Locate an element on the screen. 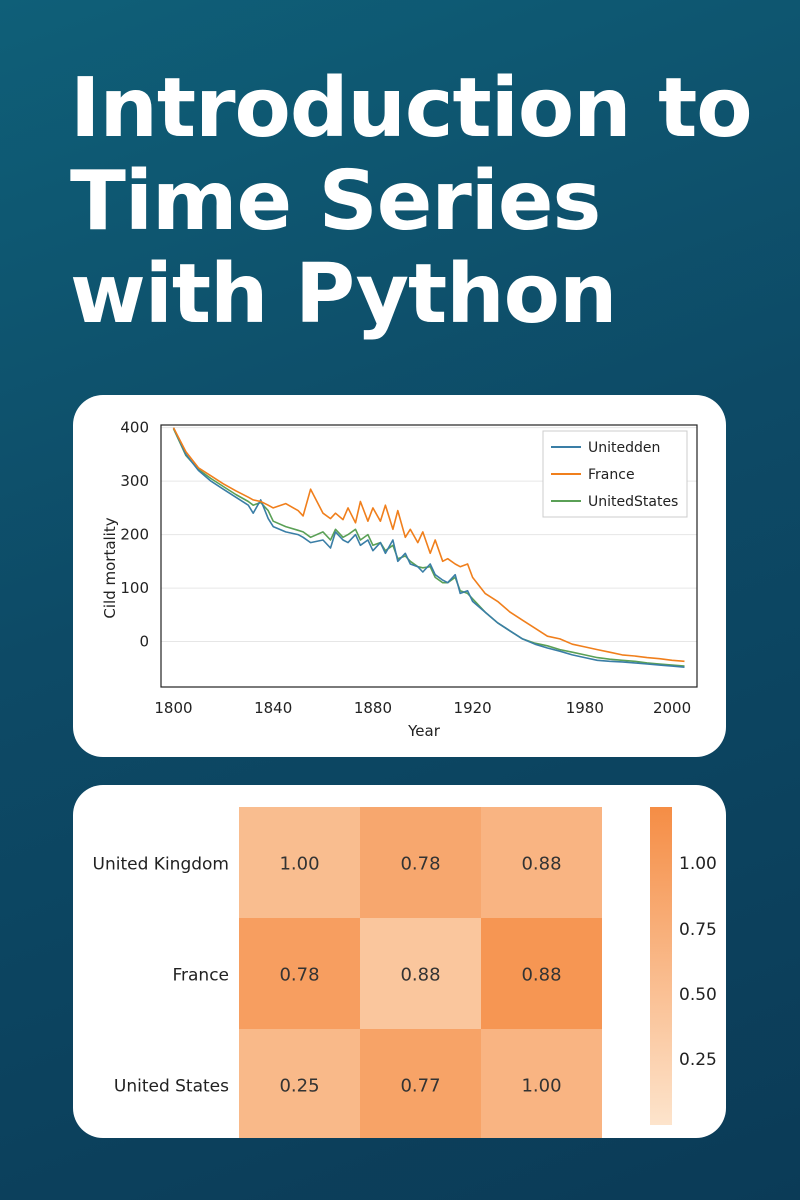  title-line-1: Introduction to is located at coordinates (411, 108).